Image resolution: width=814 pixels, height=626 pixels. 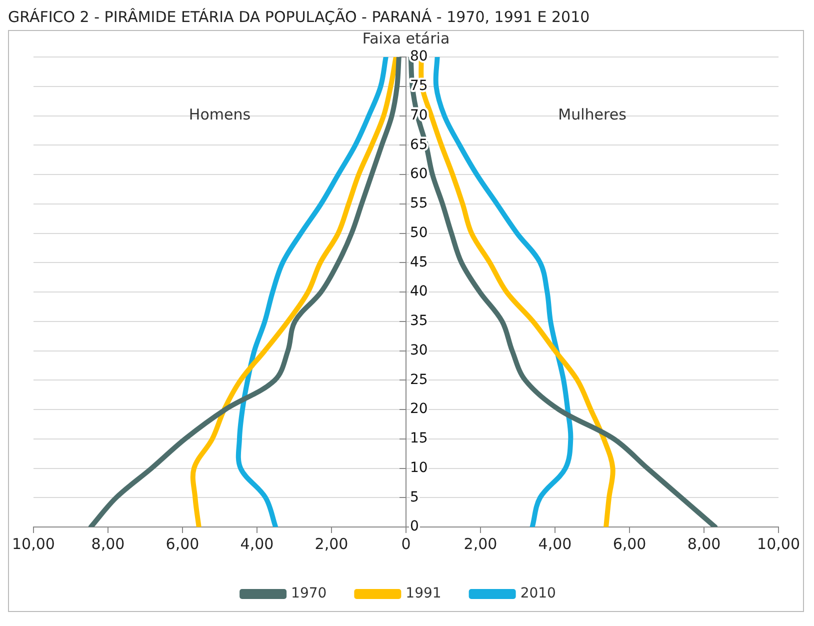 What do you see at coordinates (419, 174) in the screenshot?
I see `y-tick-label: 60` at bounding box center [419, 174].